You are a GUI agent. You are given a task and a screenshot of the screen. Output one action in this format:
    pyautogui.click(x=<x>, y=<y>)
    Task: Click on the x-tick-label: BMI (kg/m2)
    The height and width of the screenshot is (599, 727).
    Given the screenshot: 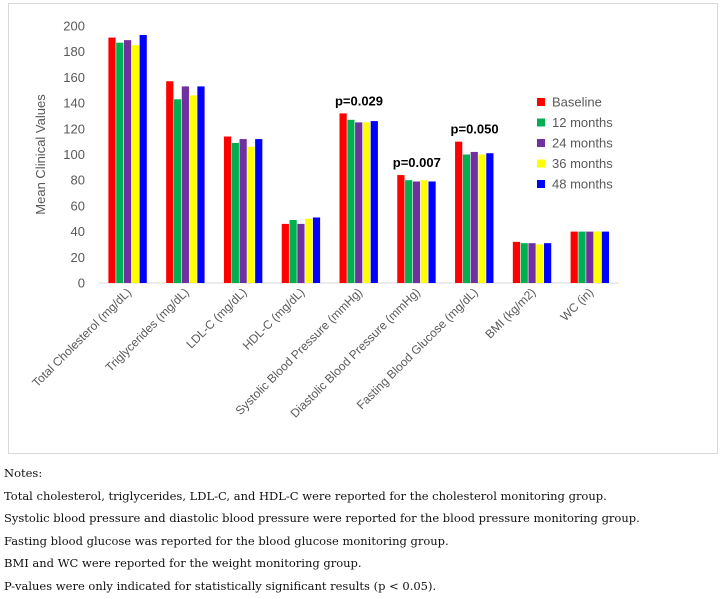 What is the action you would take?
    pyautogui.click(x=510, y=313)
    